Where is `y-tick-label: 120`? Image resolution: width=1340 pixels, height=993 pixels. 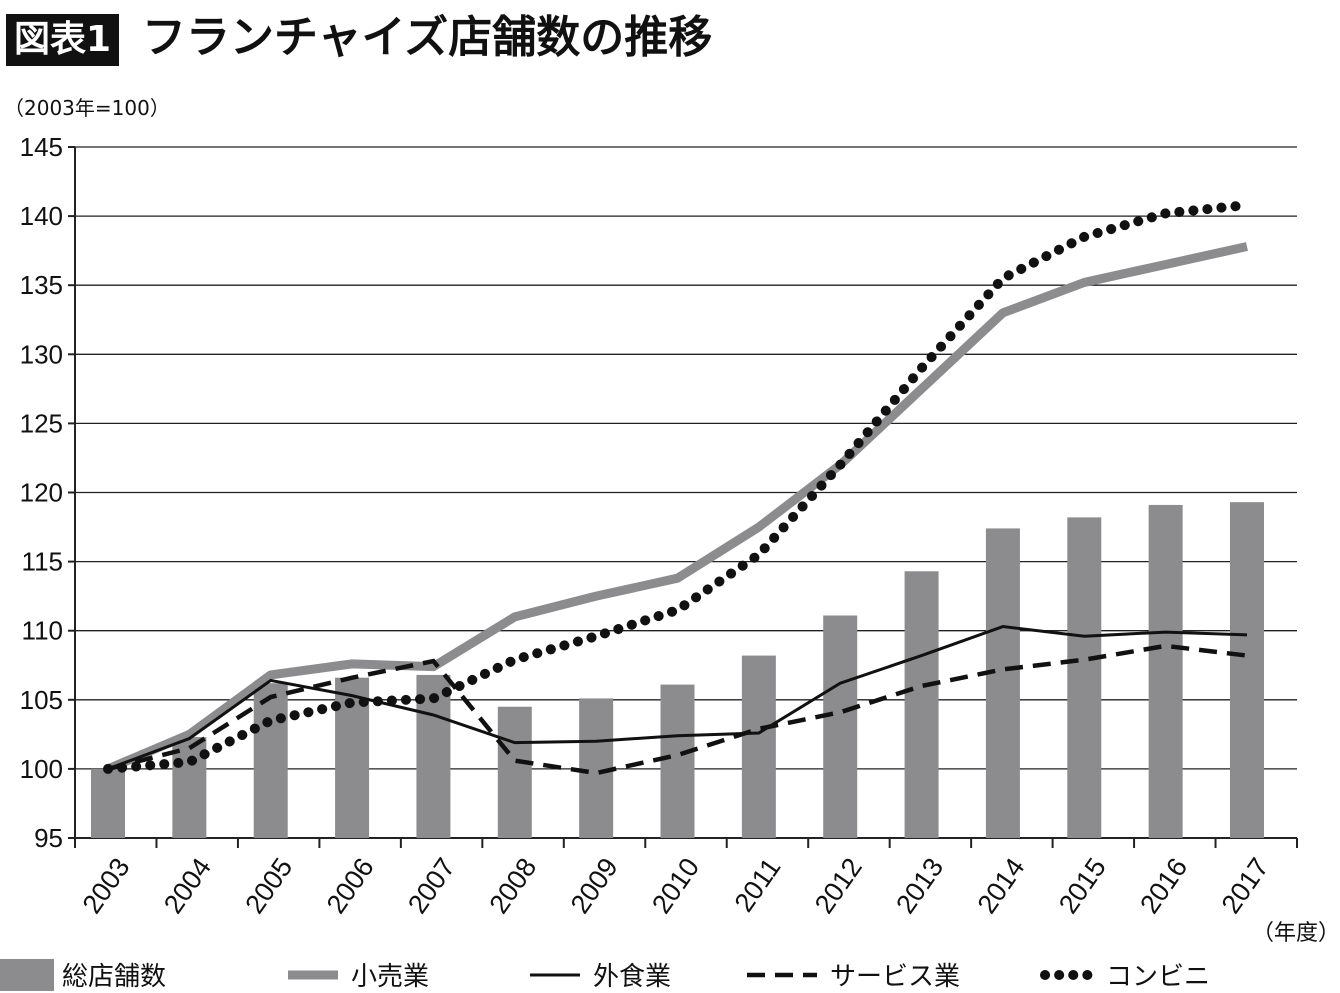 y-tick-label: 120 is located at coordinates (41, 493).